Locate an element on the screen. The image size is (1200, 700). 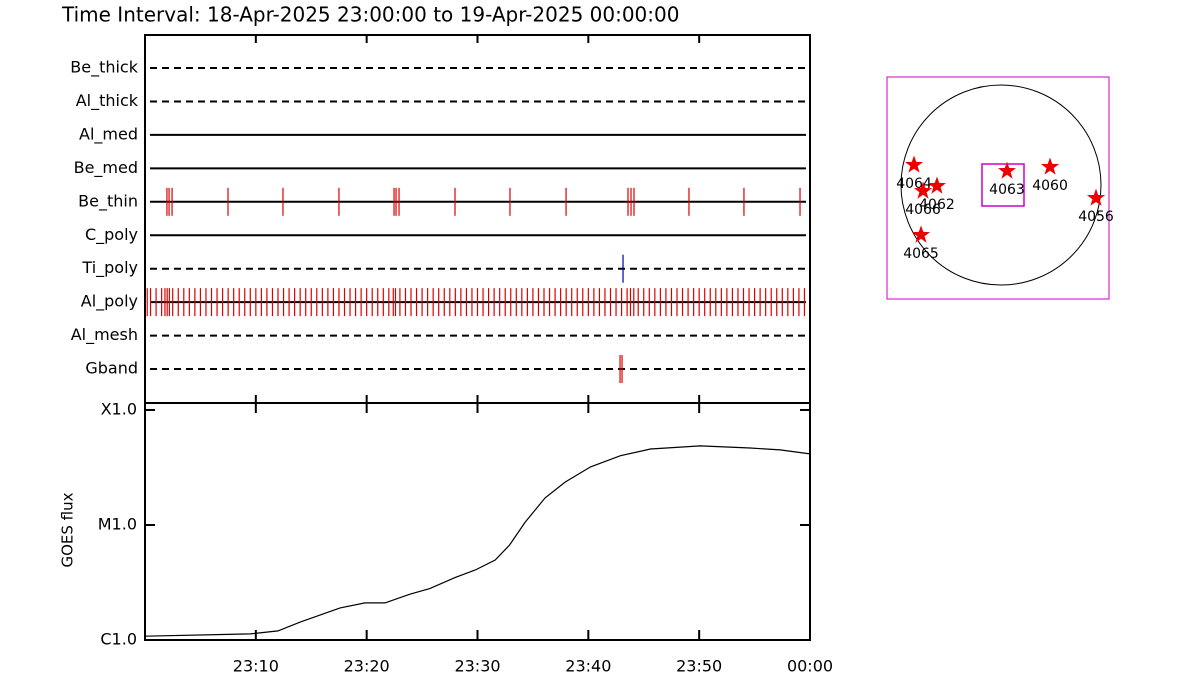
row-label: C_poly is located at coordinates (111, 235).